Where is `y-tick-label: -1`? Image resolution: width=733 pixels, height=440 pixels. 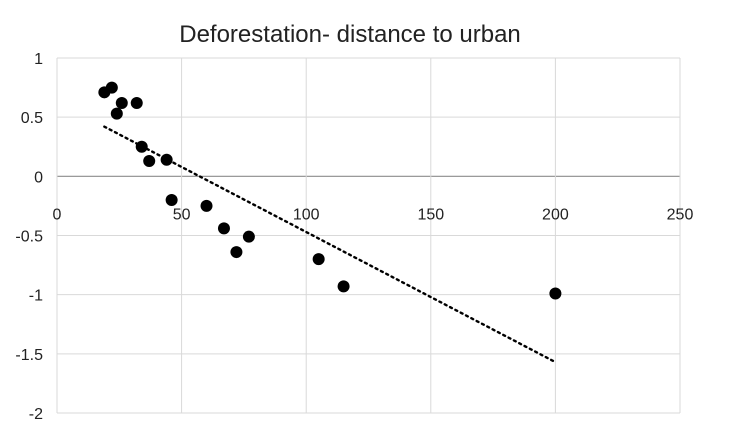
y-tick-label: -1 is located at coordinates (36, 296).